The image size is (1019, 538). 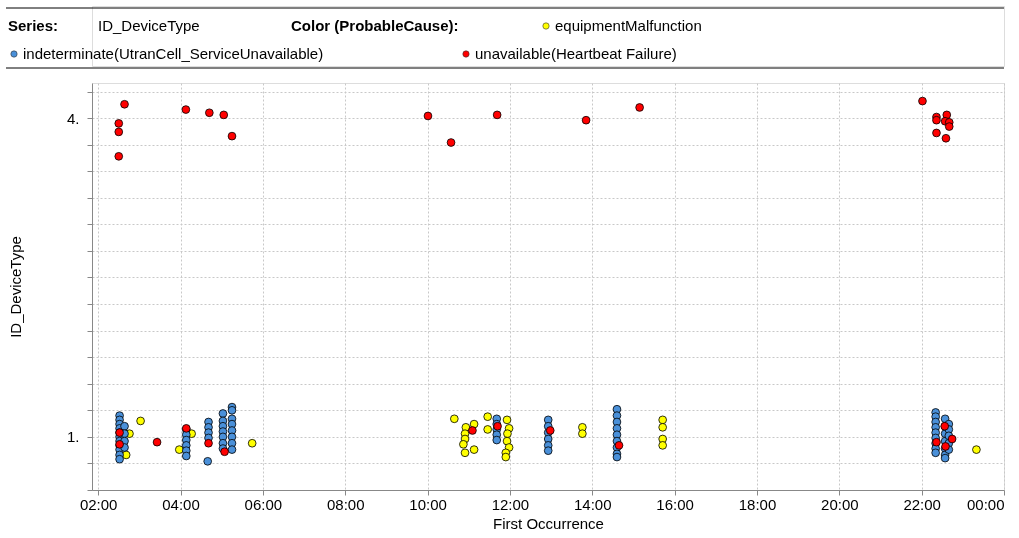 I want to click on y-tick-label: 1., so click(x=73, y=437).